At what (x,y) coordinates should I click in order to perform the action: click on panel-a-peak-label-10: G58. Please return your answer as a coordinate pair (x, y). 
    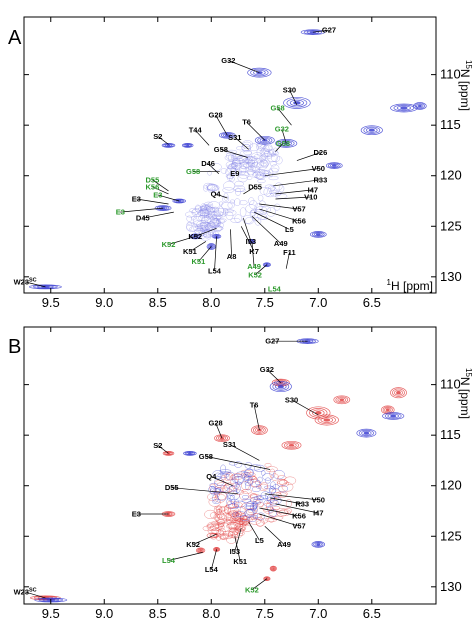
    Looking at the image, I should click on (283, 143).